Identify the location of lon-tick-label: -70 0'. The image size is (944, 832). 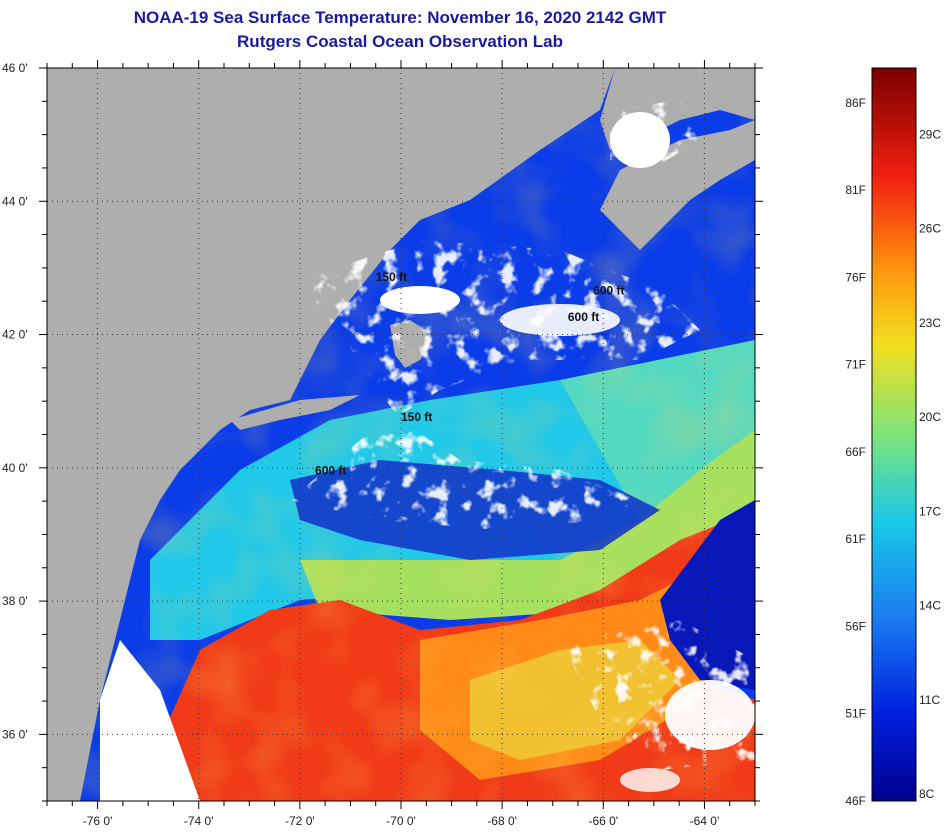
(401, 821).